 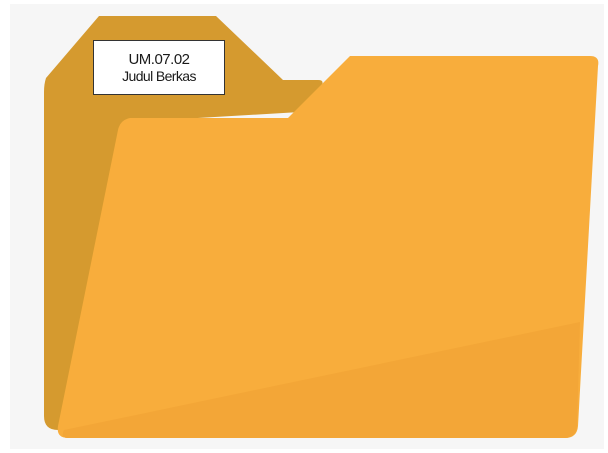 What do you see at coordinates (159, 76) in the screenshot?
I see `file-title-label: Judul Berkas` at bounding box center [159, 76].